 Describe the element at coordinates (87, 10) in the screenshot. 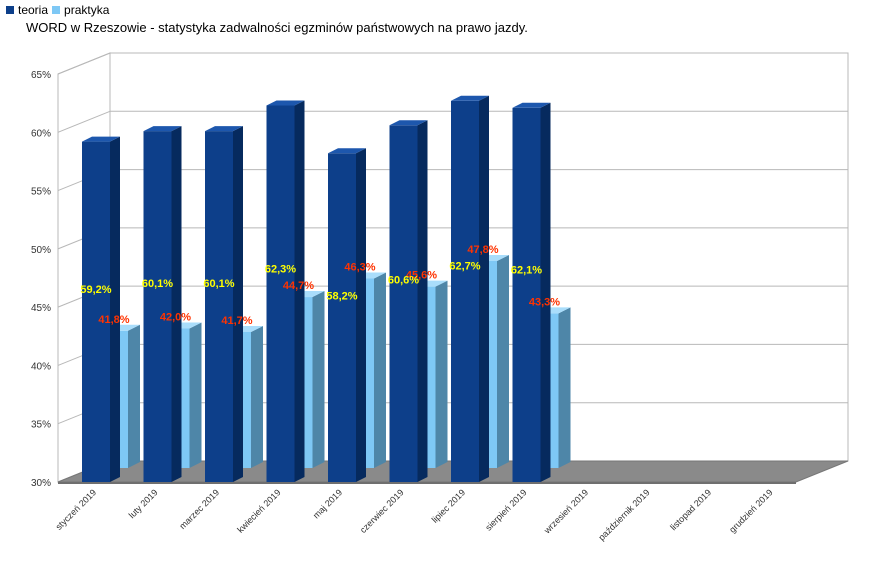

I see `legend-label-praktyka: praktyka` at that location.